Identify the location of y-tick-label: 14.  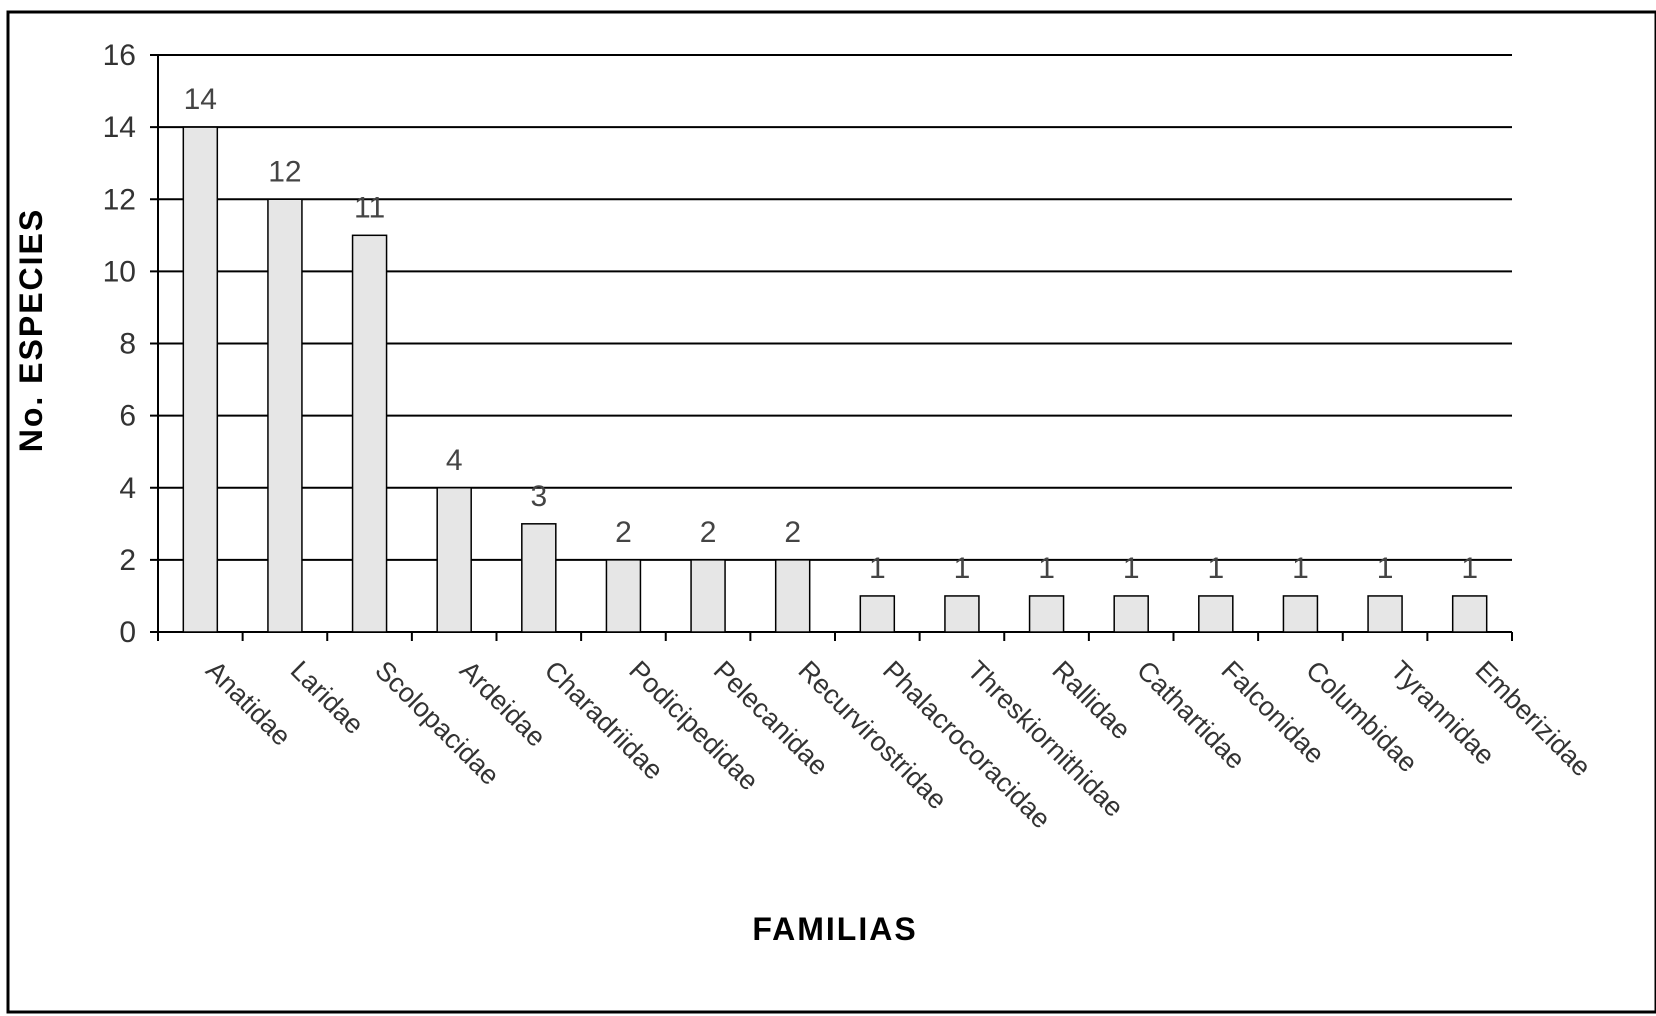
(119, 127).